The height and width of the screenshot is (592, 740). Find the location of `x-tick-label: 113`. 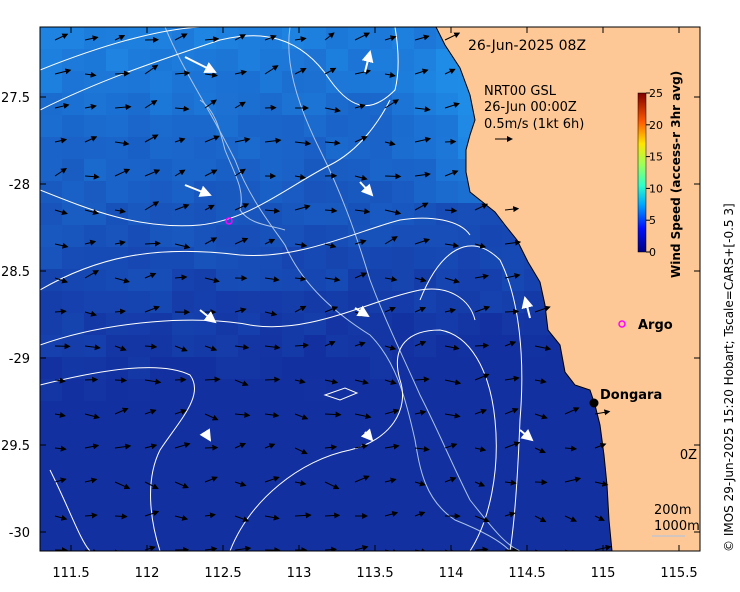

x-tick-label: 113 is located at coordinates (299, 573).